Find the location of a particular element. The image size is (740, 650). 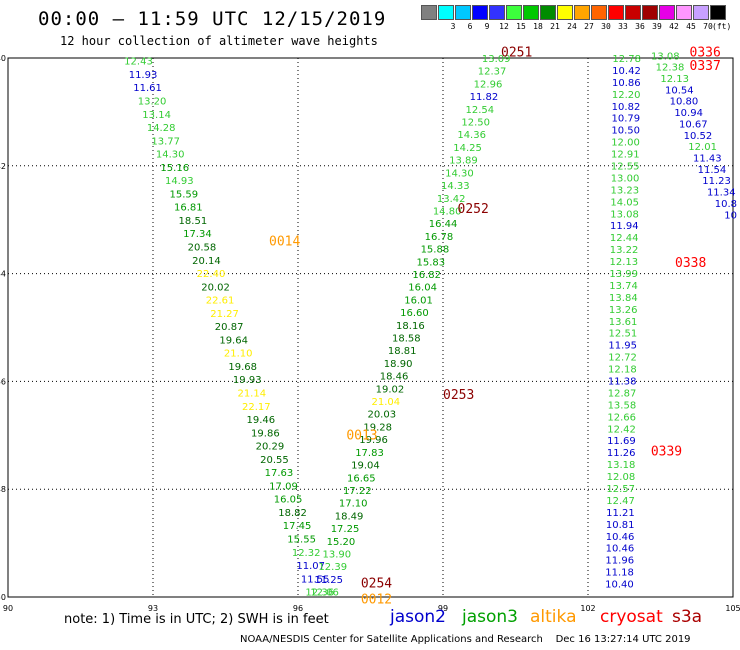

pass-number-label: 0336 is located at coordinates (705, 53).